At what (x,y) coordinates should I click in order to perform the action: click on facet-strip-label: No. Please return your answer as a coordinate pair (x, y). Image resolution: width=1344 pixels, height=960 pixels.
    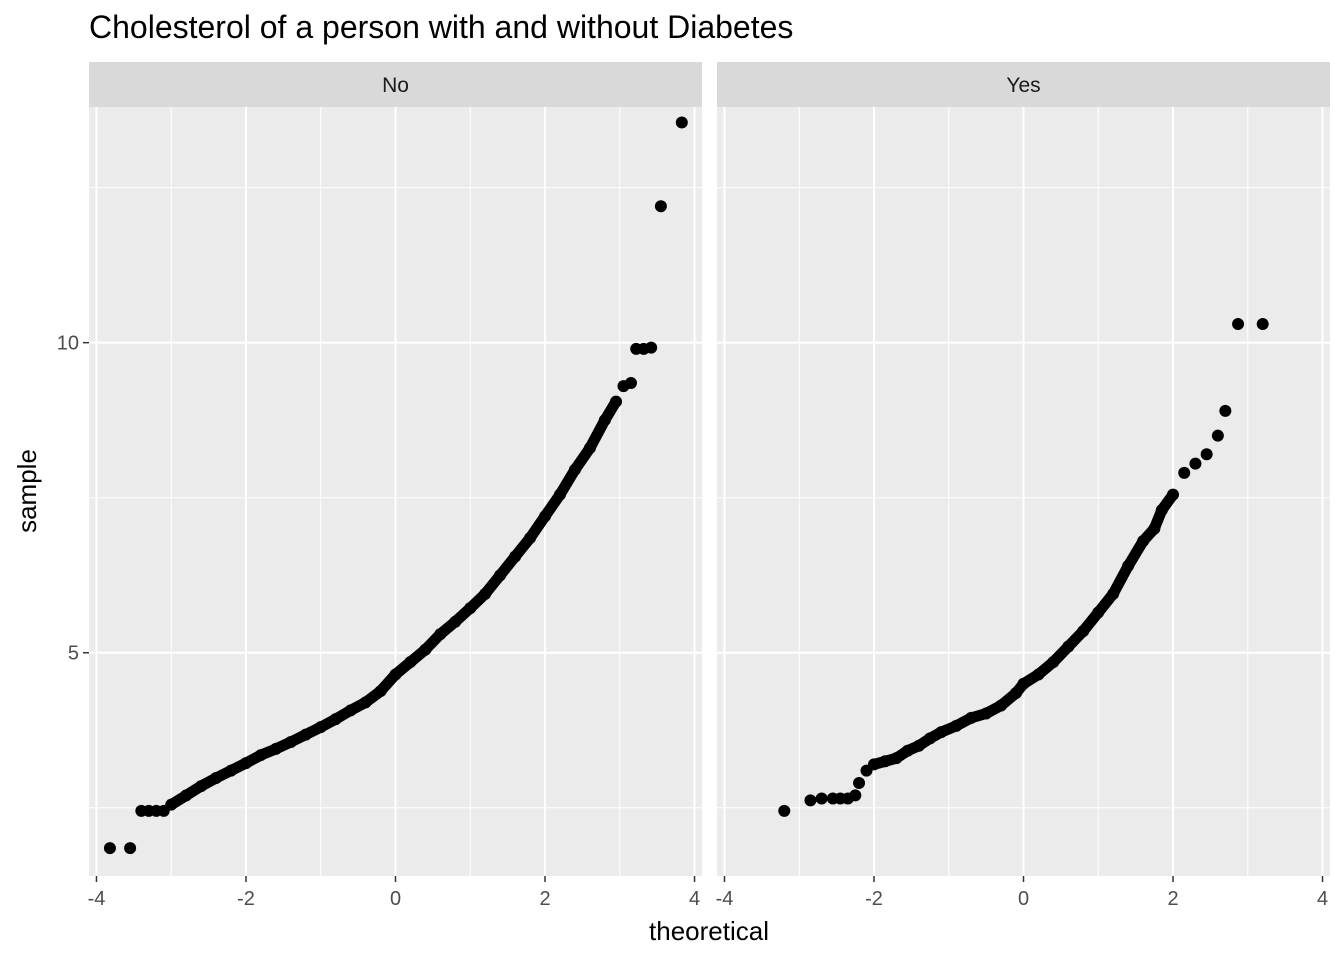
    Looking at the image, I should click on (395, 85).